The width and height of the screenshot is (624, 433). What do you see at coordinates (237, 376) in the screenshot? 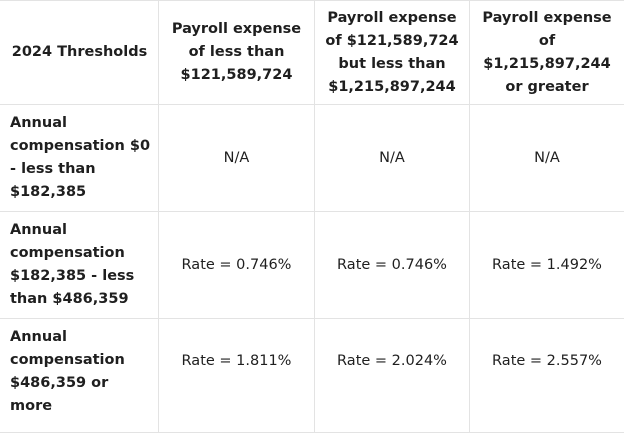
I see `rate-cell: Rate = 1.811%` at bounding box center [237, 376].